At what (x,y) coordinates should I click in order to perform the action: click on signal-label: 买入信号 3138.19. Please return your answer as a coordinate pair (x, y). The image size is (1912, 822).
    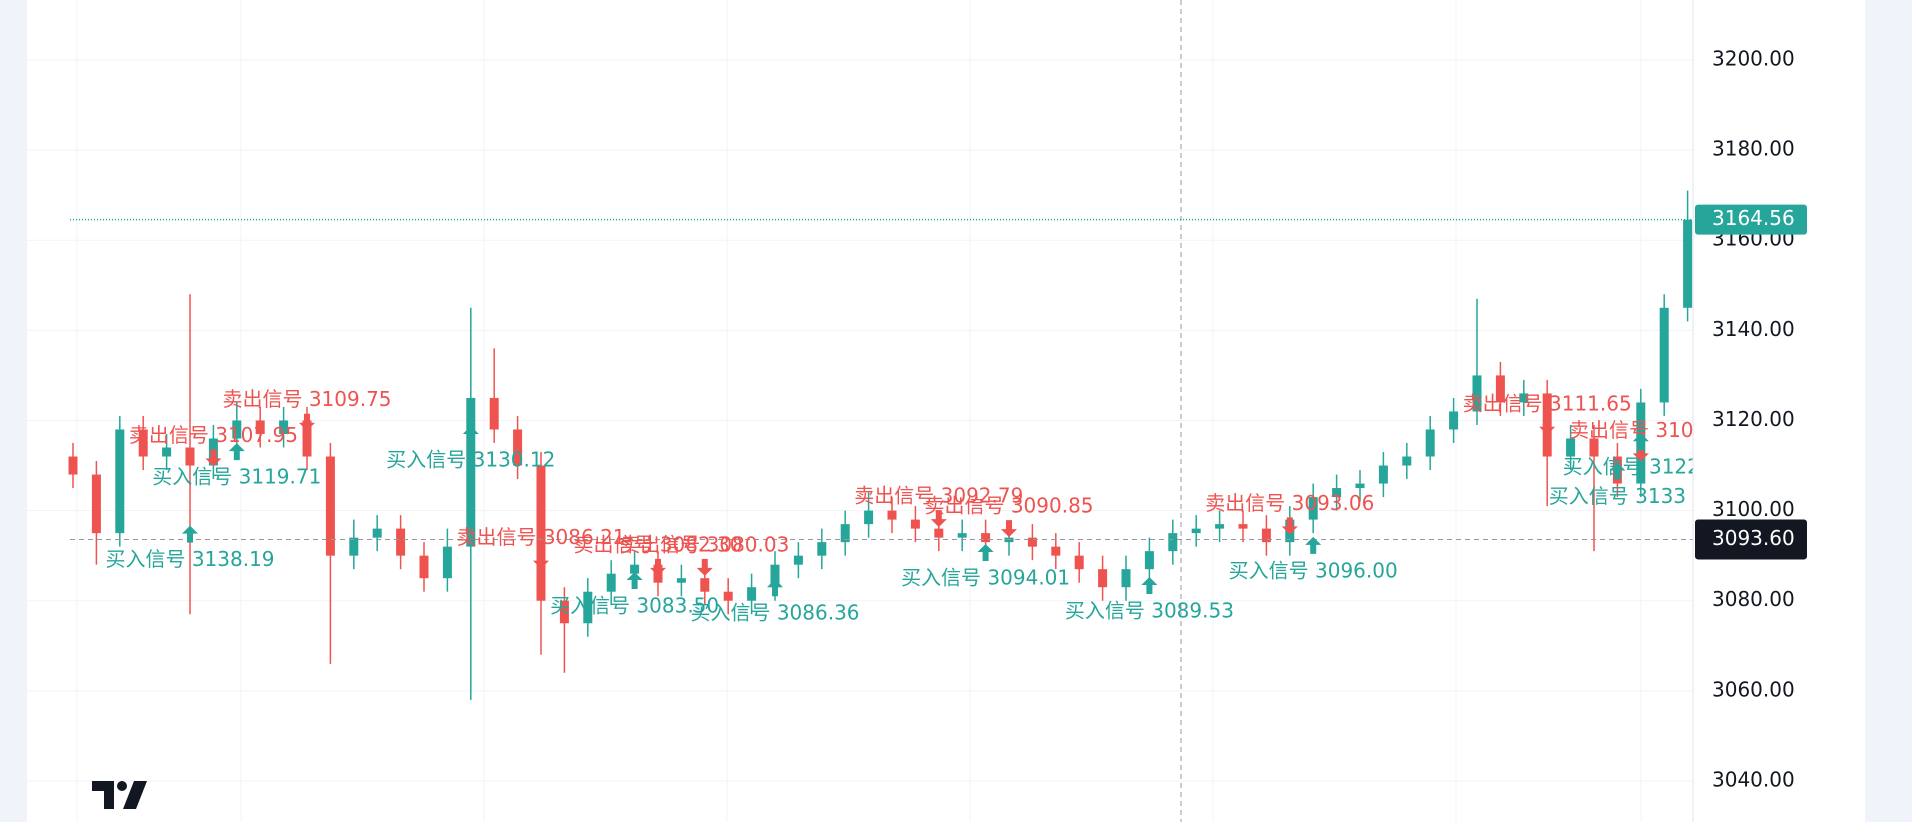
    Looking at the image, I should click on (189, 559).